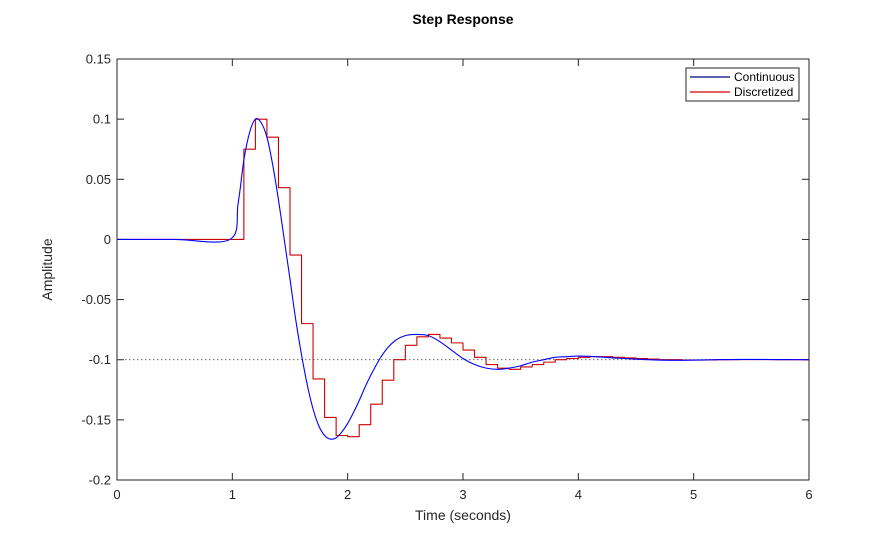  I want to click on y-tick-label: 0, so click(107, 239).